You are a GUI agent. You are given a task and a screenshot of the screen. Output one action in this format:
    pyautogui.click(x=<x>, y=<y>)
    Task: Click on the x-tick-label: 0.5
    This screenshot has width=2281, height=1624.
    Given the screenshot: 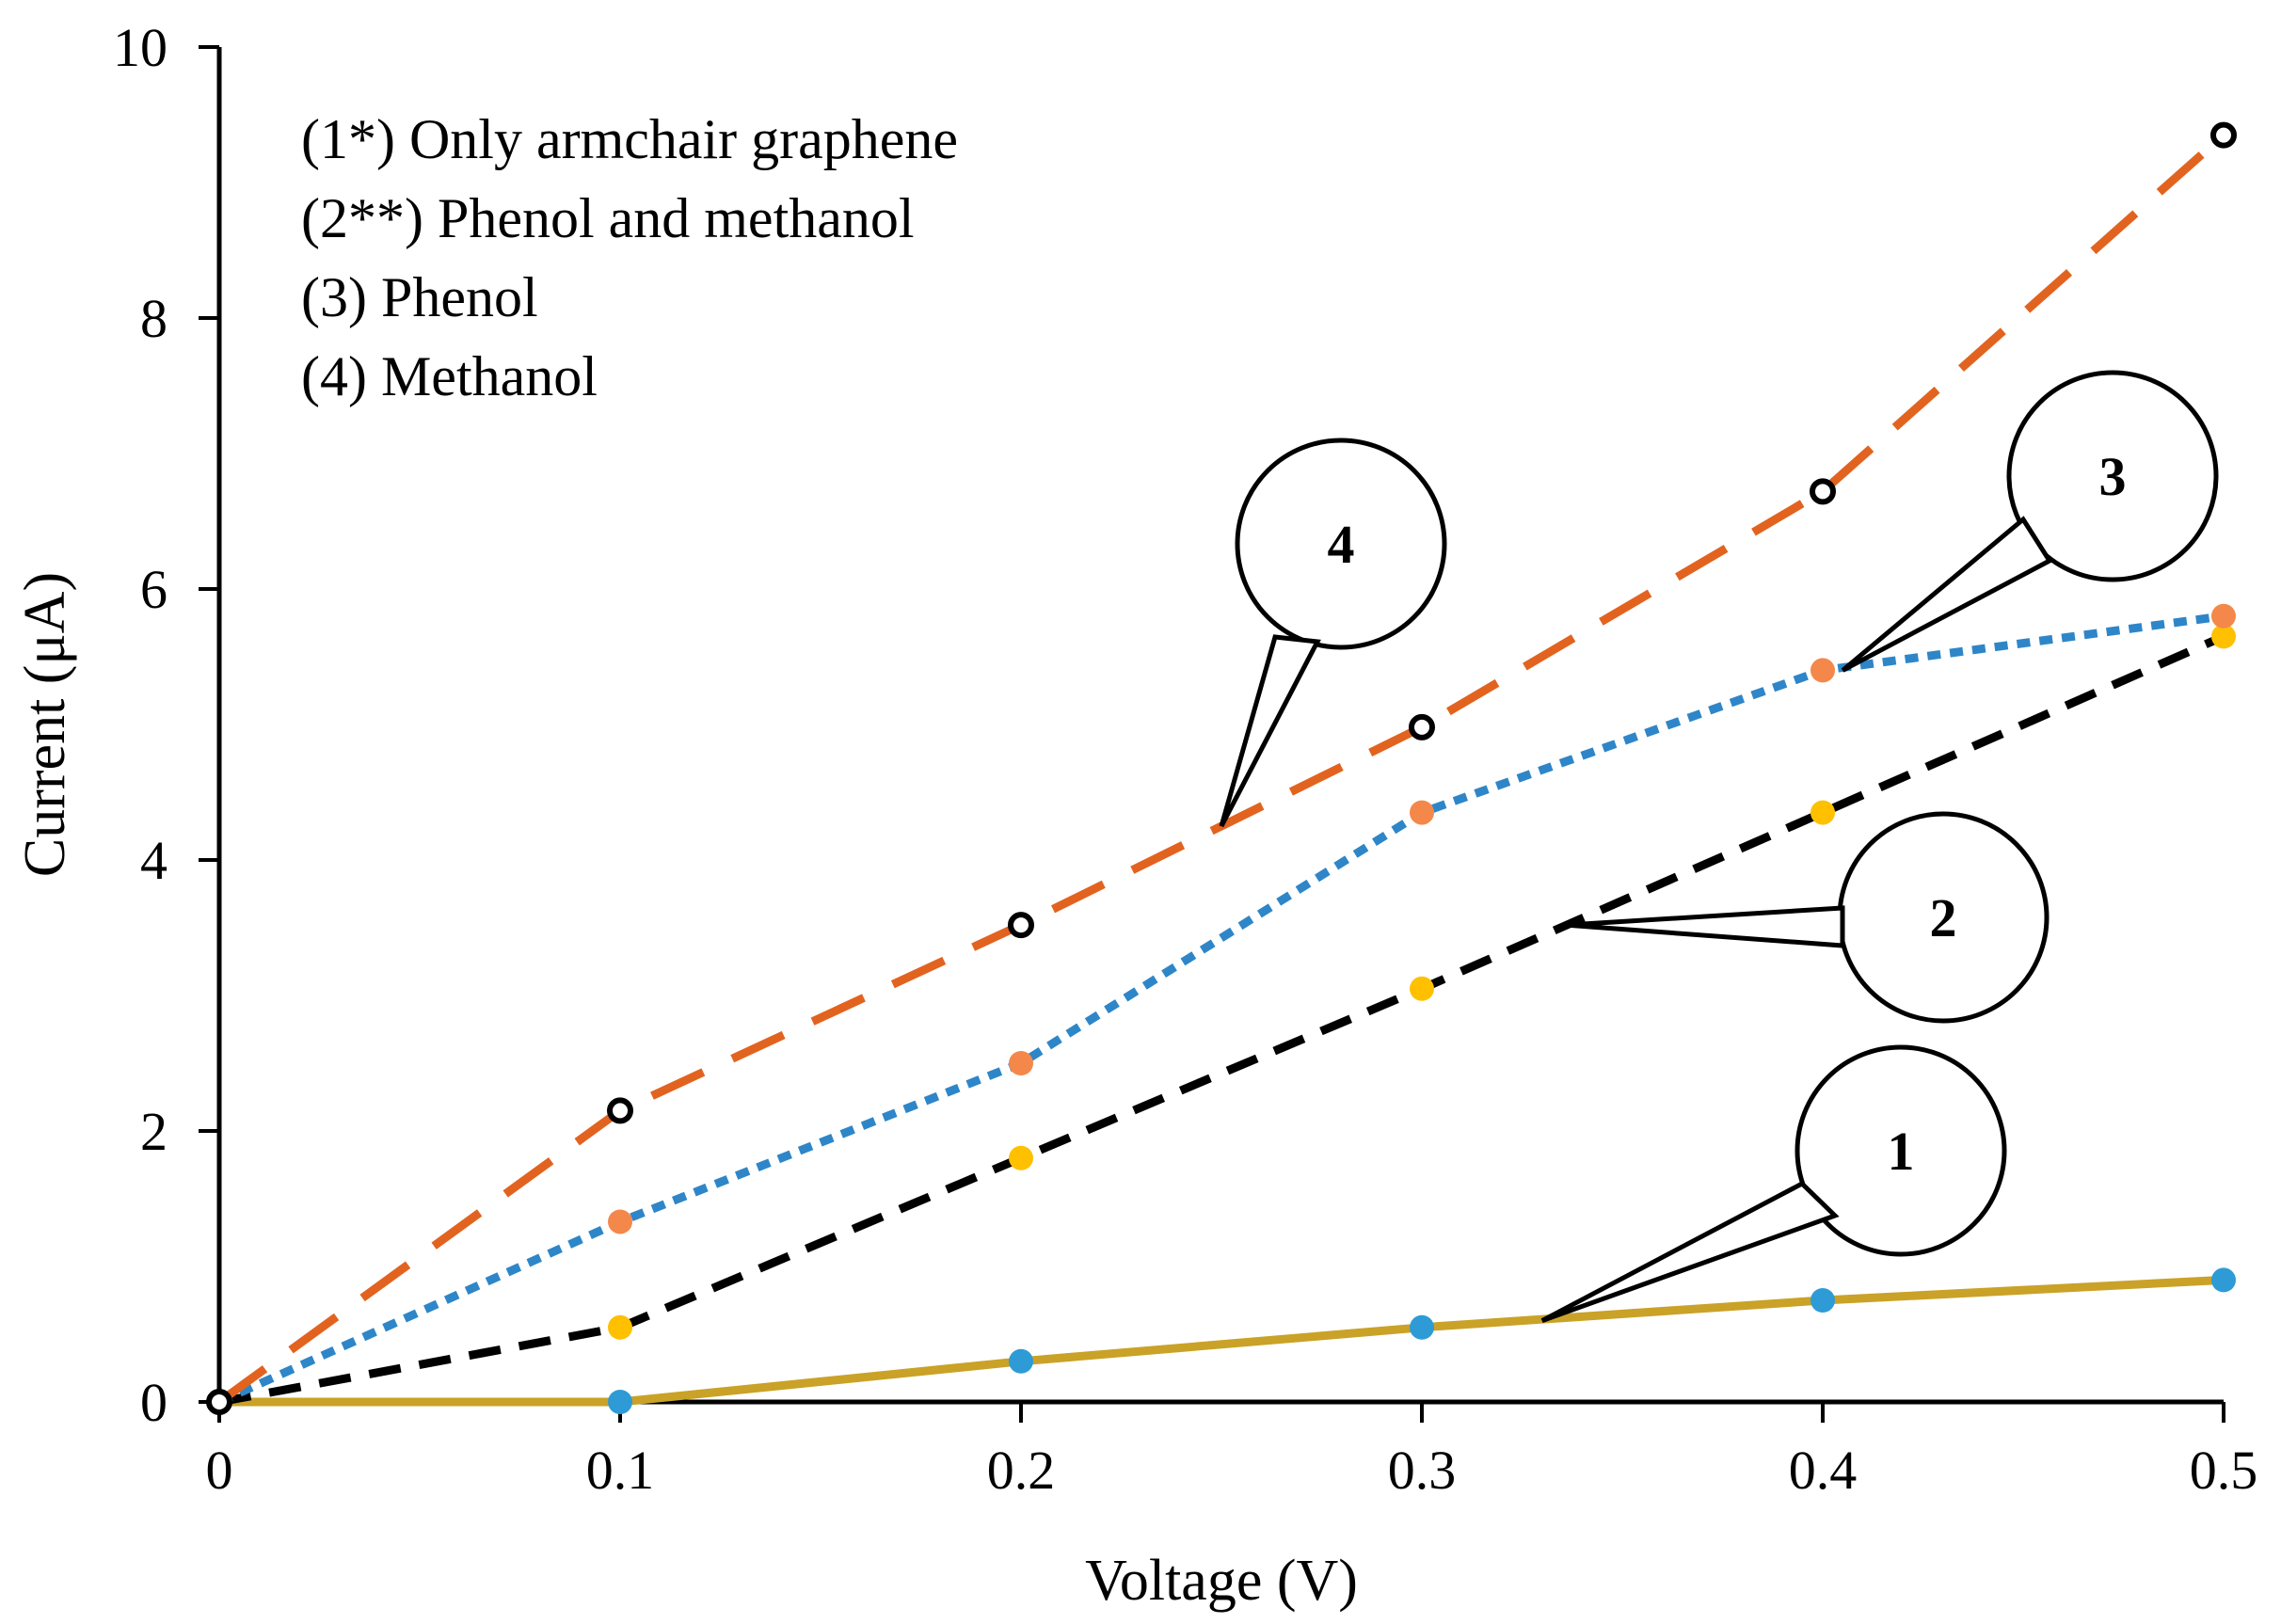 What is the action you would take?
    pyautogui.click(x=2224, y=1470)
    